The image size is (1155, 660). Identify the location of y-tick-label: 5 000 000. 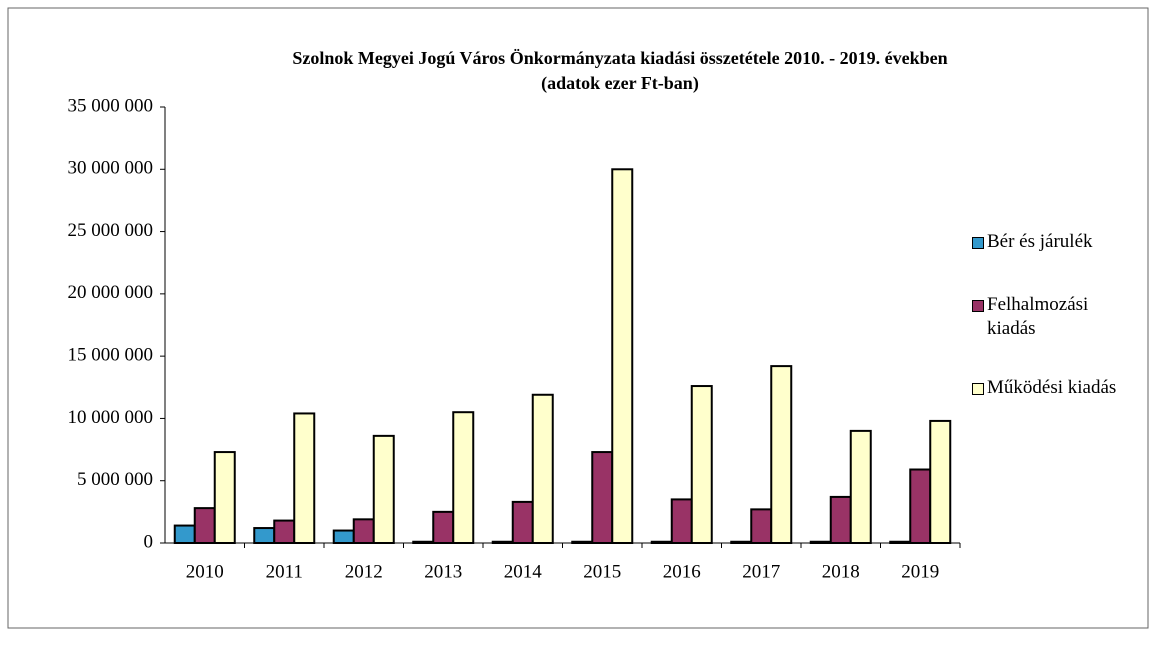
(115, 479).